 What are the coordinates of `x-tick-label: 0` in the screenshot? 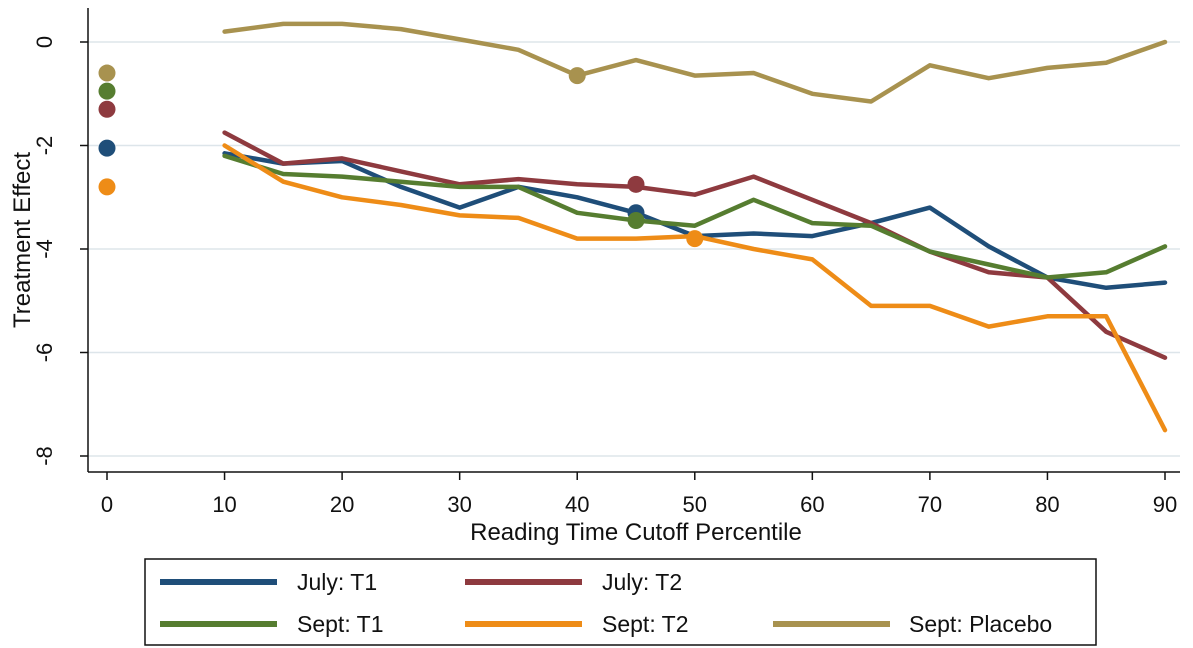 It's located at (107, 504).